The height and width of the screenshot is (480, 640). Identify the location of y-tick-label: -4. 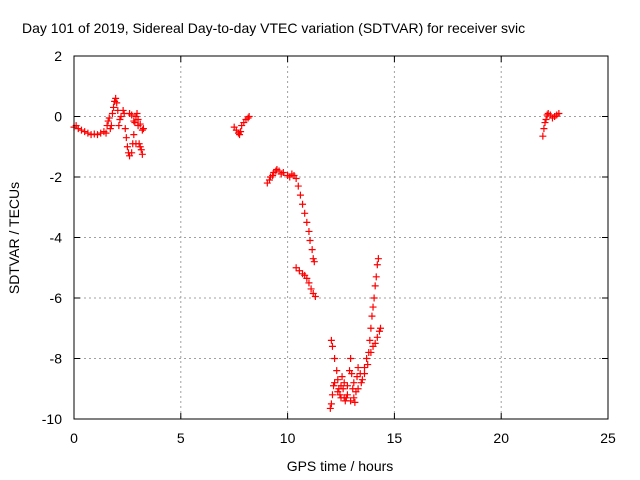
(56, 238).